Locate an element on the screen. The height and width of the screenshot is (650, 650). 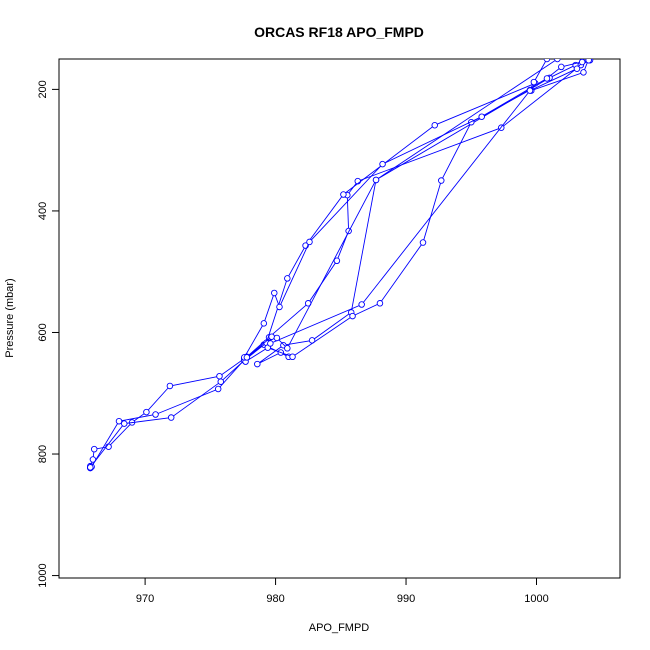
x-tick-label: 1000 is located at coordinates (536, 599).